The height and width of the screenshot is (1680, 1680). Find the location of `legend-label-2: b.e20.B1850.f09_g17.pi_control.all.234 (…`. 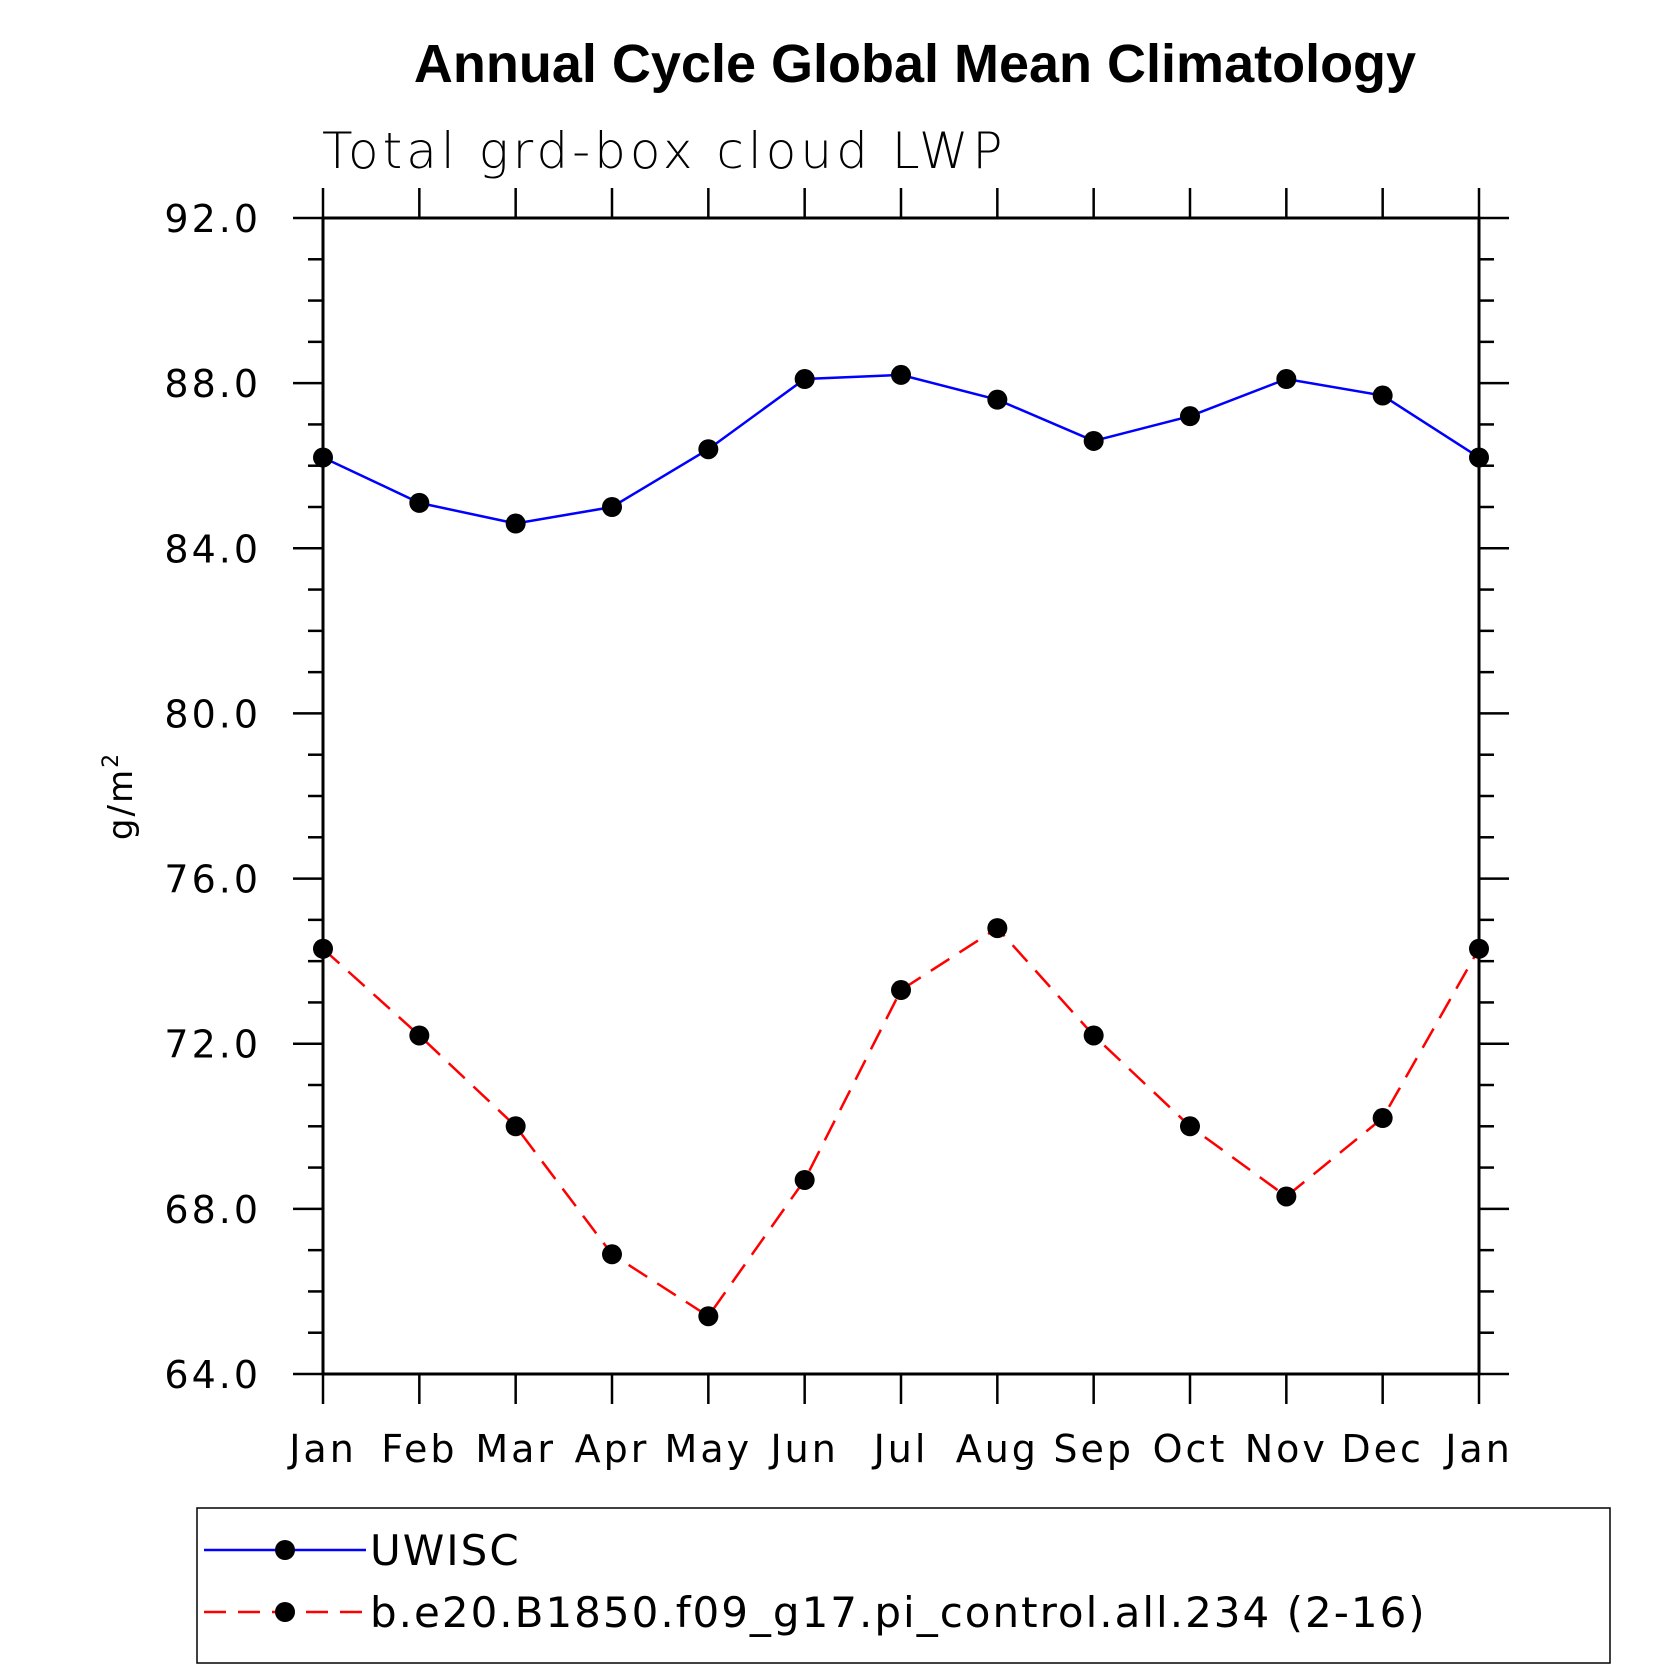

legend-label-2: b.e20.B1850.f09_g17.pi_control.all.234 (… is located at coordinates (898, 1612).